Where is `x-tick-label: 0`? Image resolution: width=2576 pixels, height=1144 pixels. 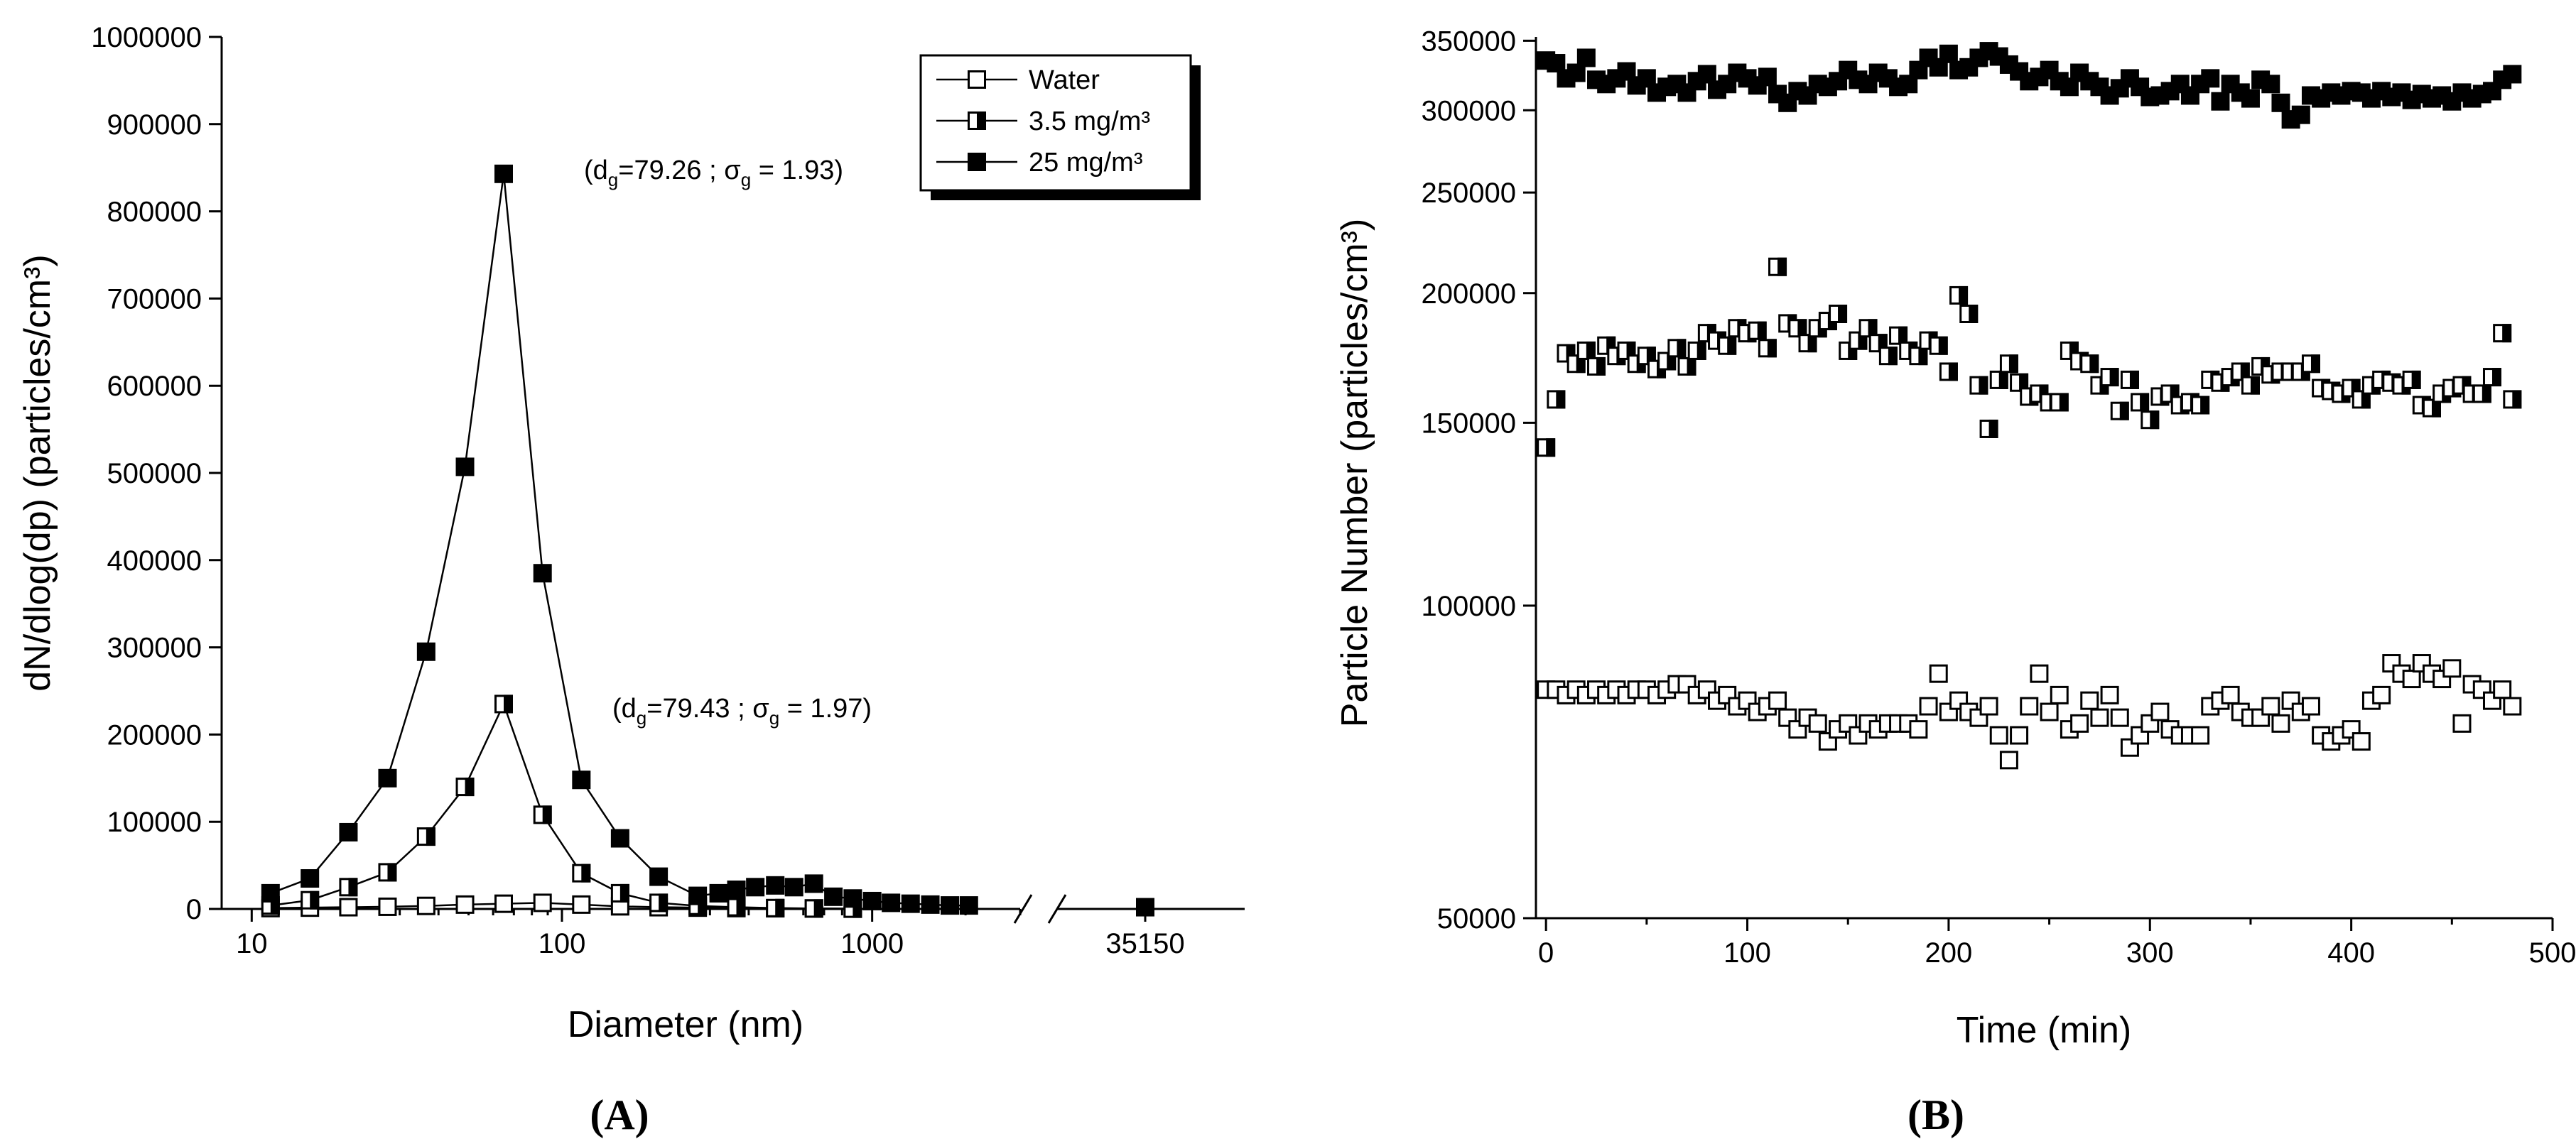
x-tick-label: 0 is located at coordinates (1546, 953).